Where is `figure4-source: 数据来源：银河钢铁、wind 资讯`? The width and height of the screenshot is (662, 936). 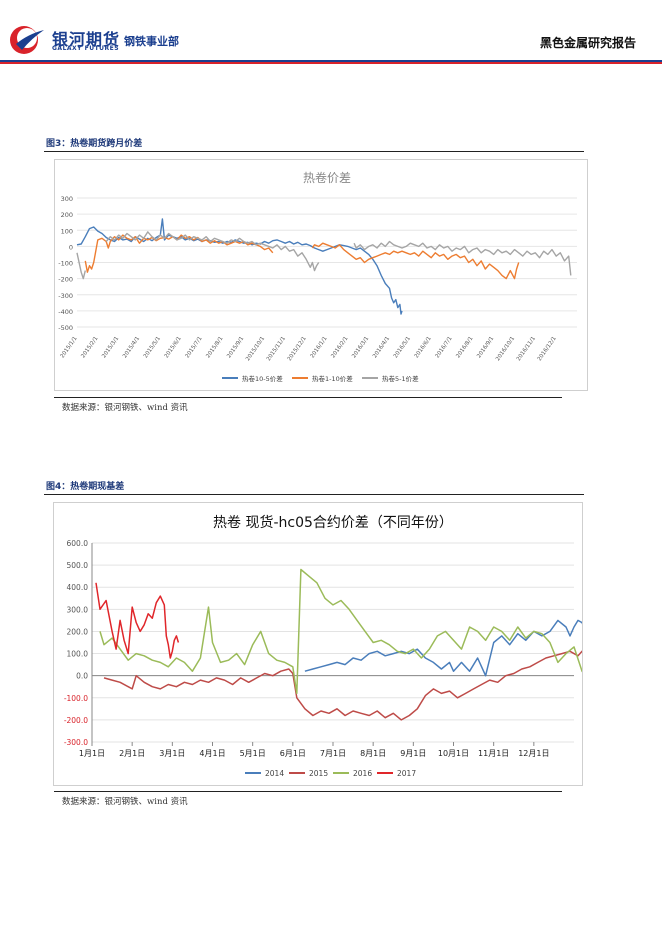 figure4-source: 数据来源：银河钢铁、wind 资讯 is located at coordinates (125, 802).